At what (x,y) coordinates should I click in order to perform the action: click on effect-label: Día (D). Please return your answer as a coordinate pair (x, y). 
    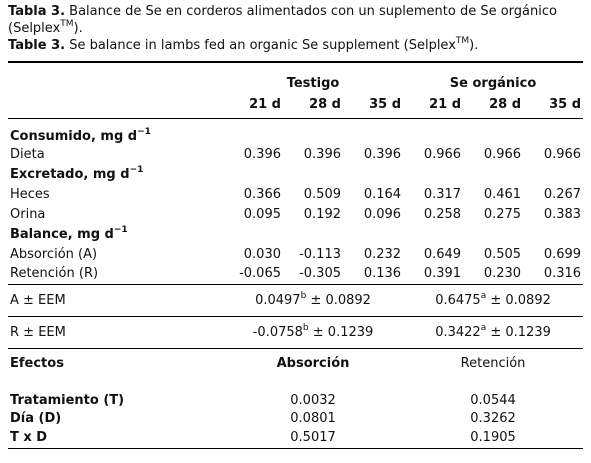
    Looking at the image, I should click on (36, 418).